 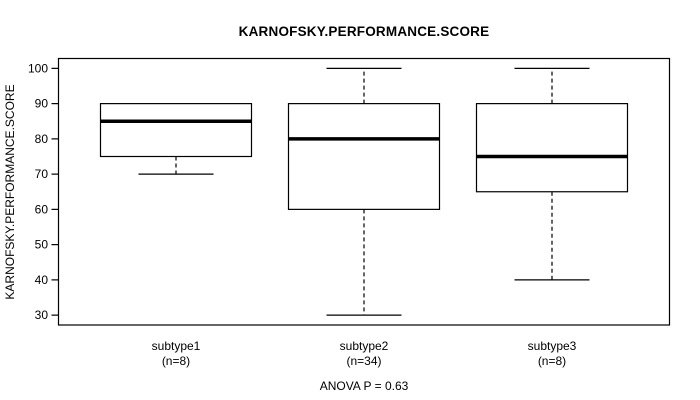 I want to click on group-label-subtype2: subtype2 (n=34), so click(x=364, y=353).